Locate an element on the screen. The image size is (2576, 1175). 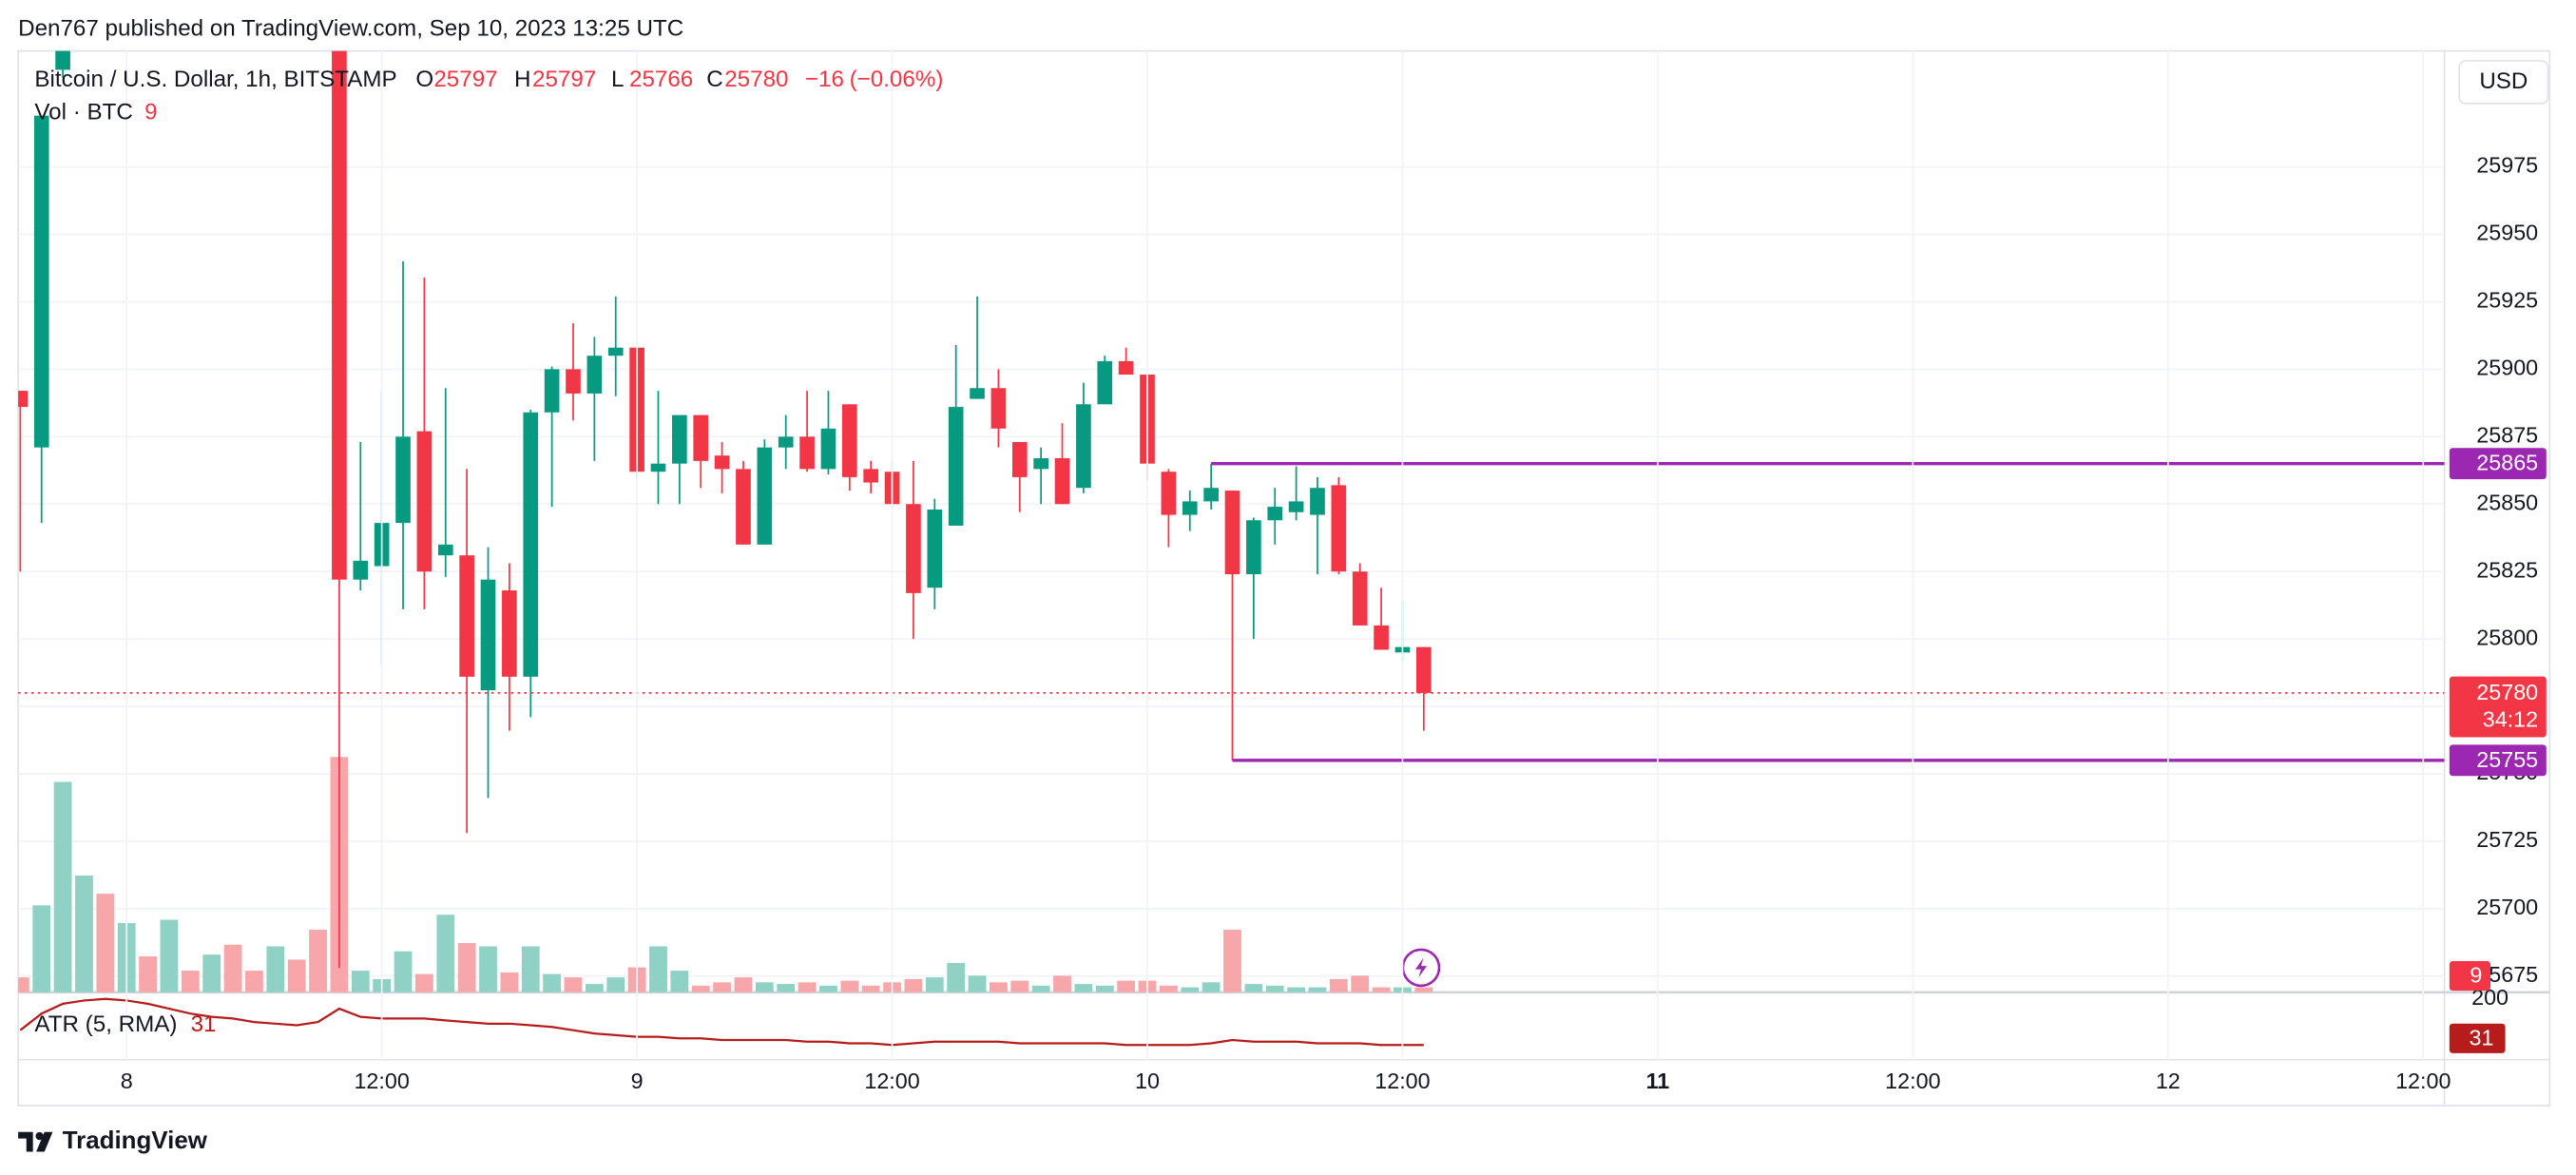
y-tick-label: 25975 is located at coordinates (2507, 165).